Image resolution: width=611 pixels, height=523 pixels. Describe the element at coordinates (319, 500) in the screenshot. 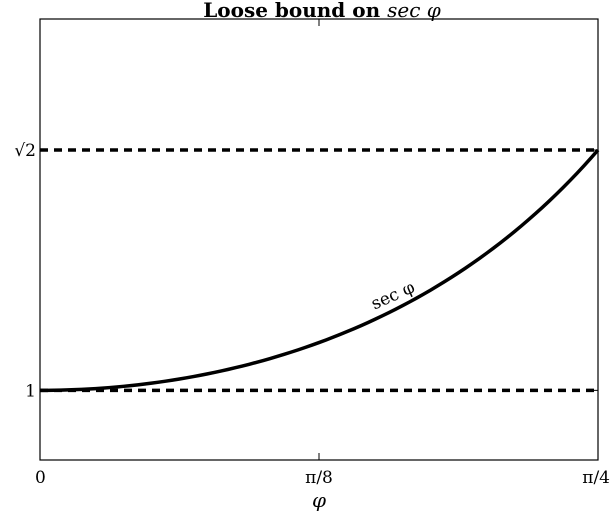

I see `x-axis-label: φ` at that location.